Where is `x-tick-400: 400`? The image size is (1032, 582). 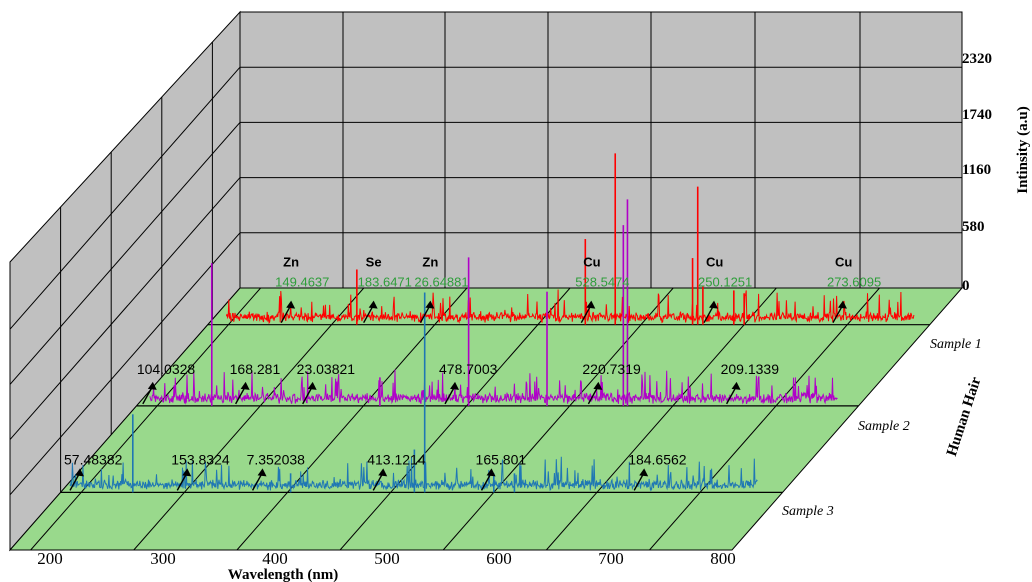
x-tick-400: 400 is located at coordinates (275, 558).